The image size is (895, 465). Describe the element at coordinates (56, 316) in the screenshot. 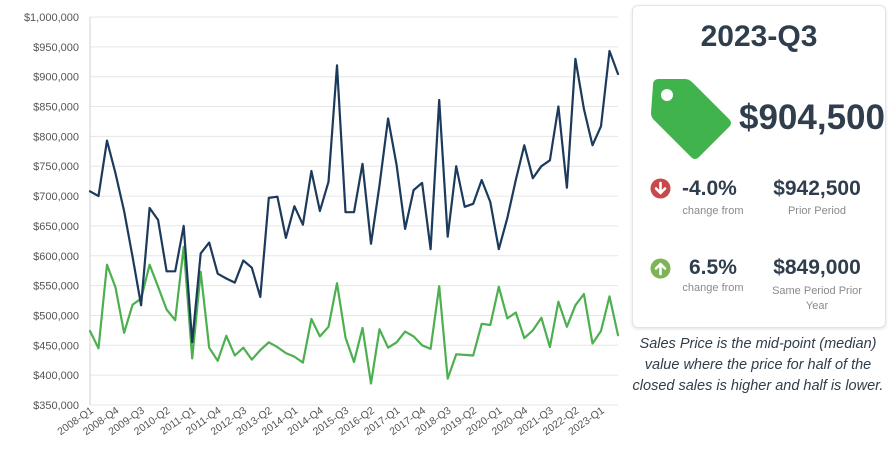

I see `y-tick-label: $500,000` at that location.